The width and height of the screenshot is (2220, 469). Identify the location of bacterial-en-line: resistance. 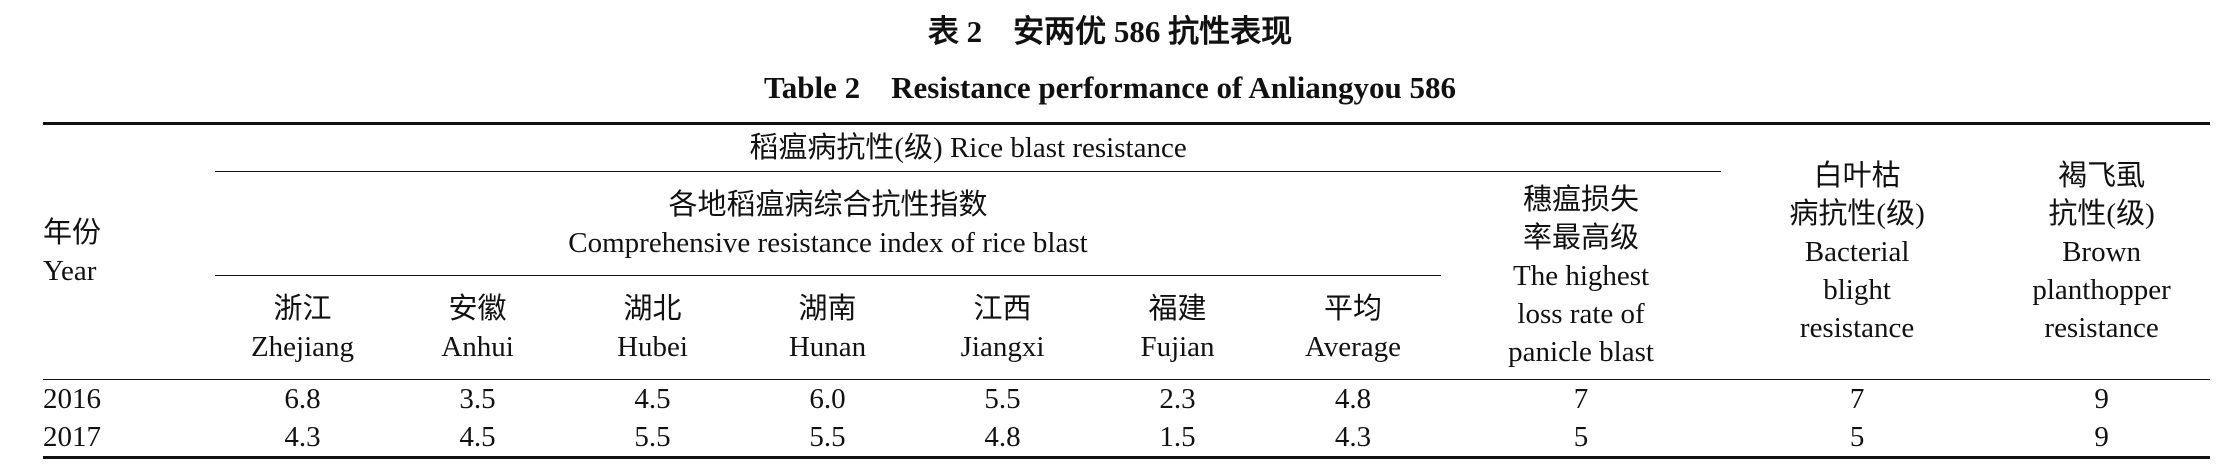
(1857, 328).